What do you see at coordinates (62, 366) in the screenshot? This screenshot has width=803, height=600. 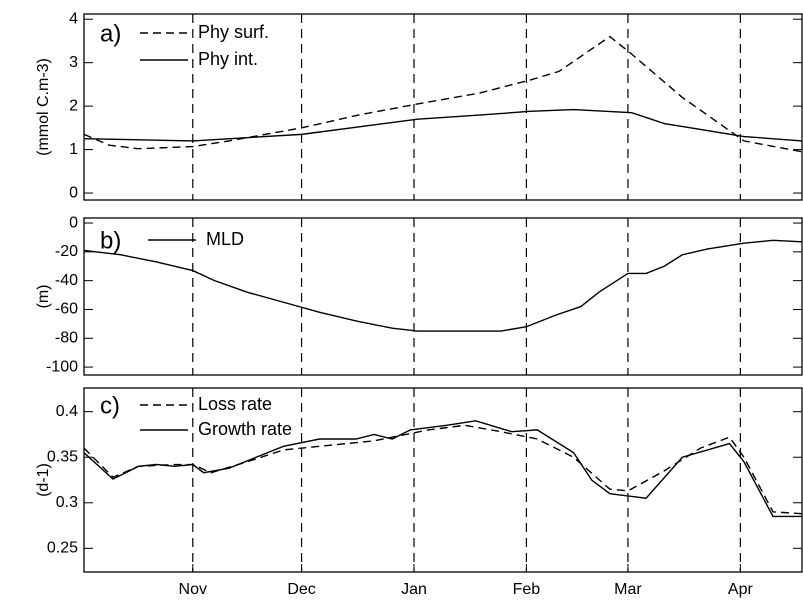 I see `y-tick-label: -100` at bounding box center [62, 366].